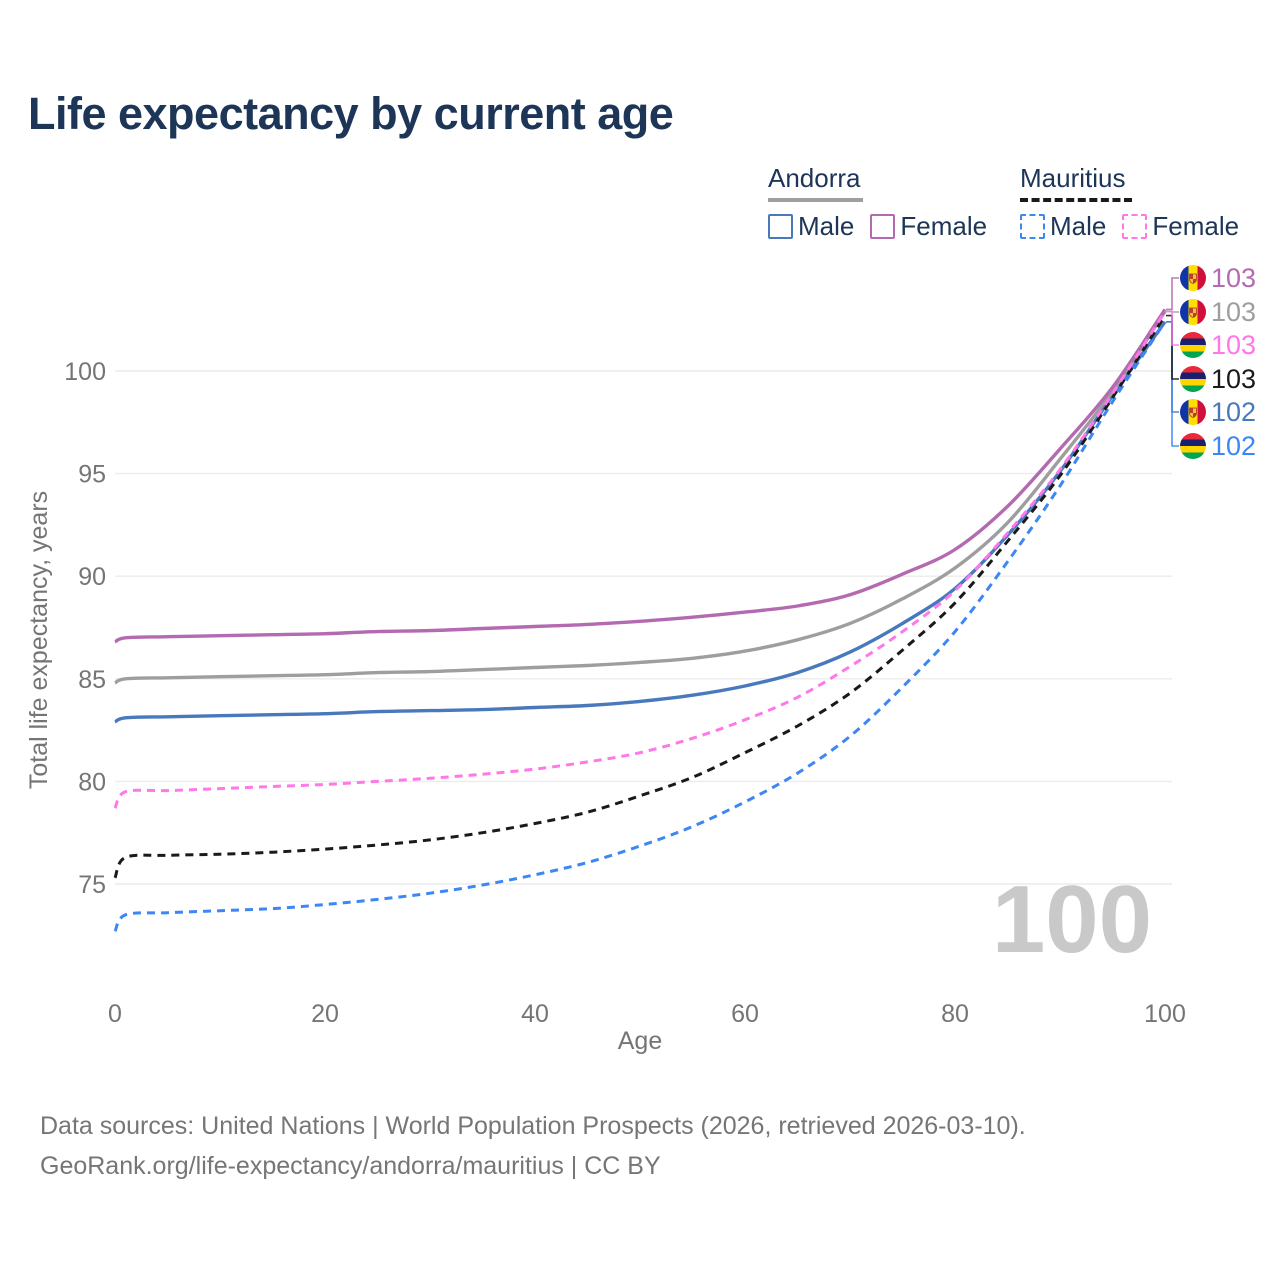 This screenshot has width=1280, height=1280. Describe the element at coordinates (647, 1014) in the screenshot. I see `x-tick-labels: 0 20 40 60 80 100` at that location.